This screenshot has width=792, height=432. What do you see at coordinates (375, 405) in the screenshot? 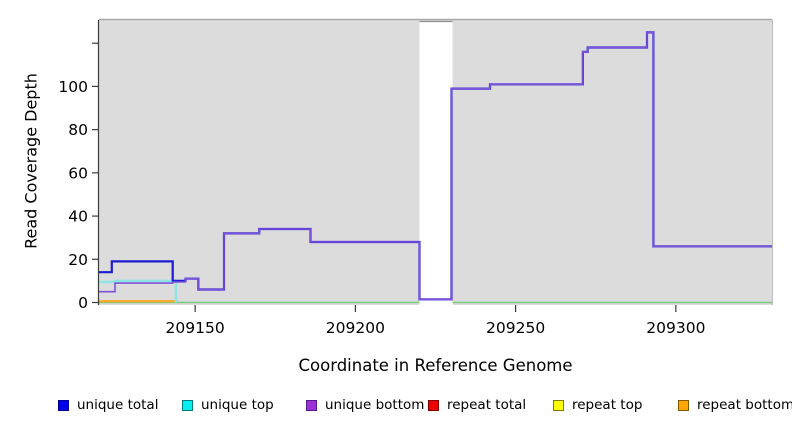
I see `legend-item-label: unique bottom` at bounding box center [375, 405].